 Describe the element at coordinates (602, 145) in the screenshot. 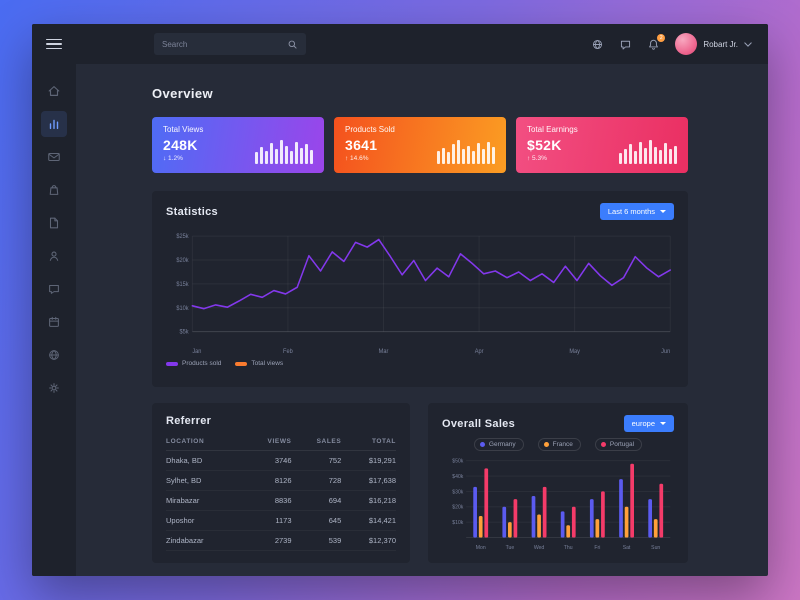

I see `stat-card-total-earnings: Total Earnings $52K ↑ 5.3%` at that location.